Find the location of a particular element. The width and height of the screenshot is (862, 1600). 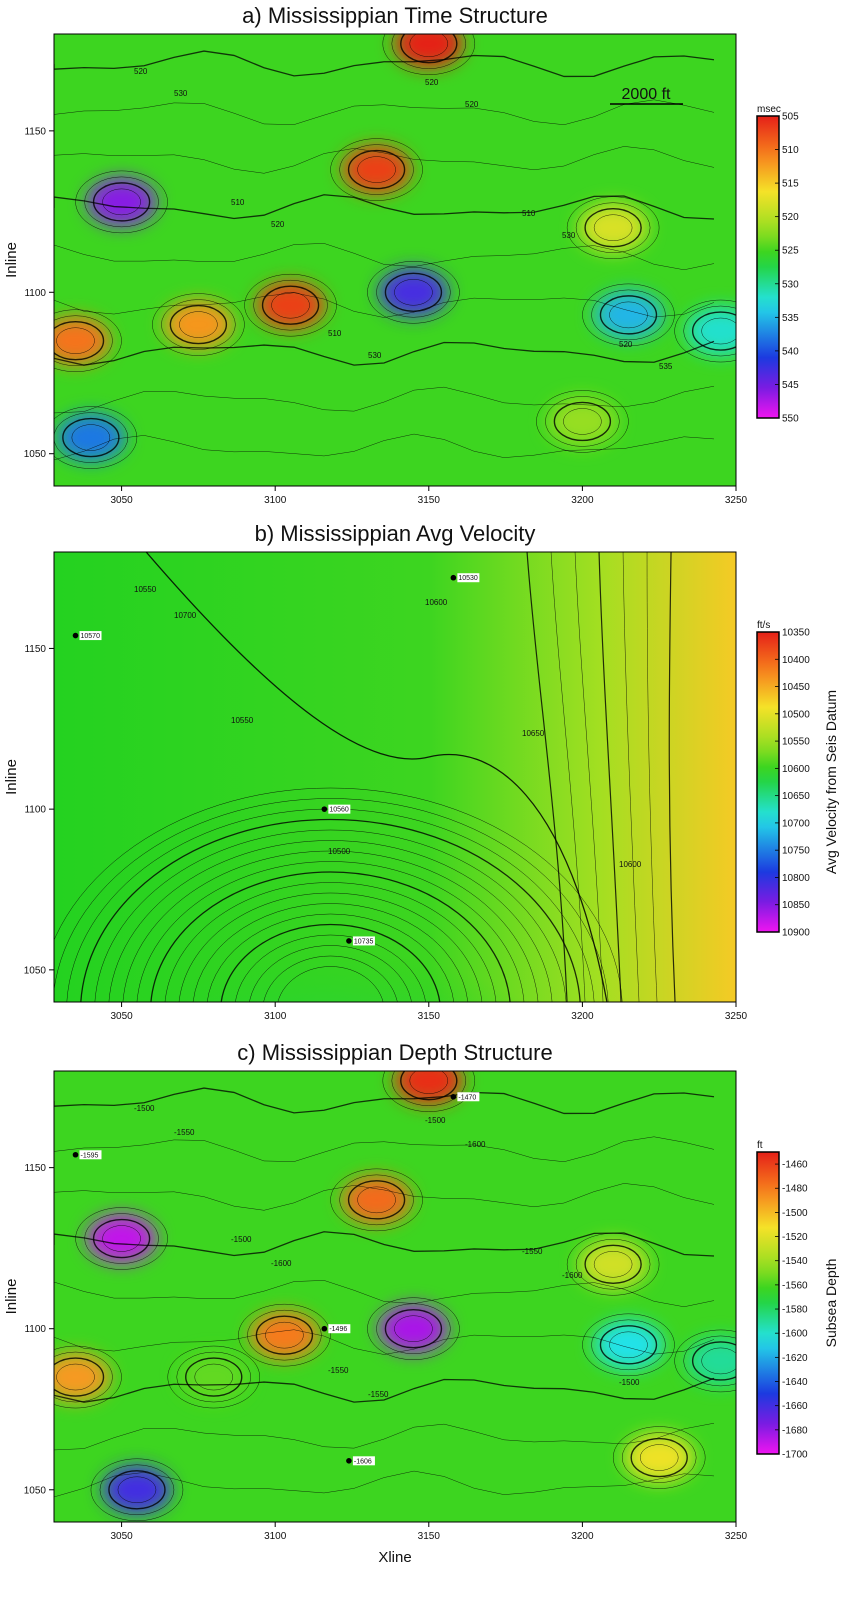

contour-label: 510 is located at coordinates (529, 213).